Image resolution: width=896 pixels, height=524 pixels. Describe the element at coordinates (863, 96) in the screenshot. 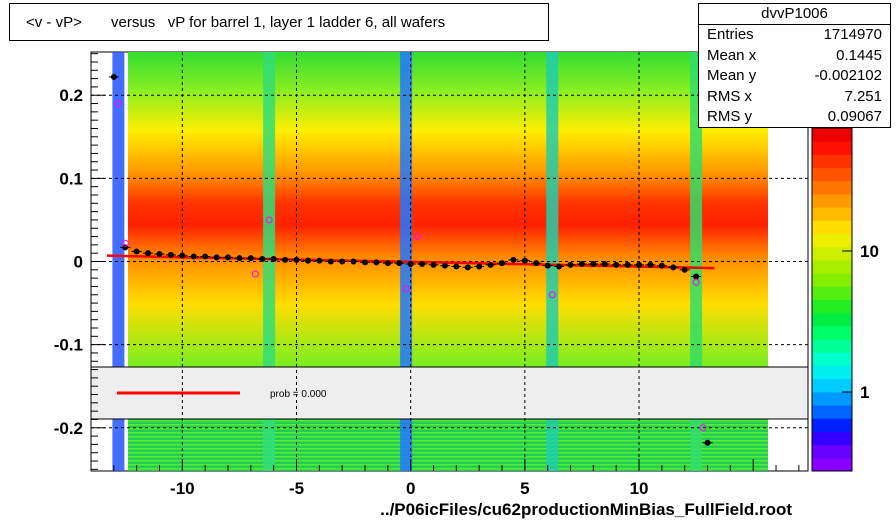

I see `stats-rmsx-value: 7.251` at that location.